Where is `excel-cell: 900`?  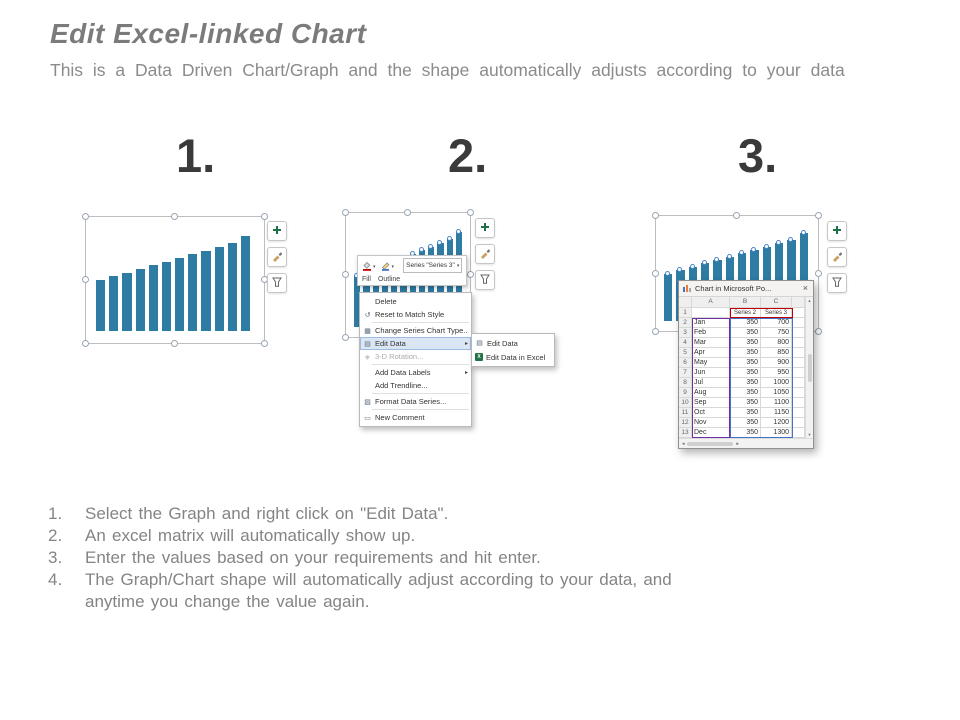
excel-cell: 900 is located at coordinates (776, 363).